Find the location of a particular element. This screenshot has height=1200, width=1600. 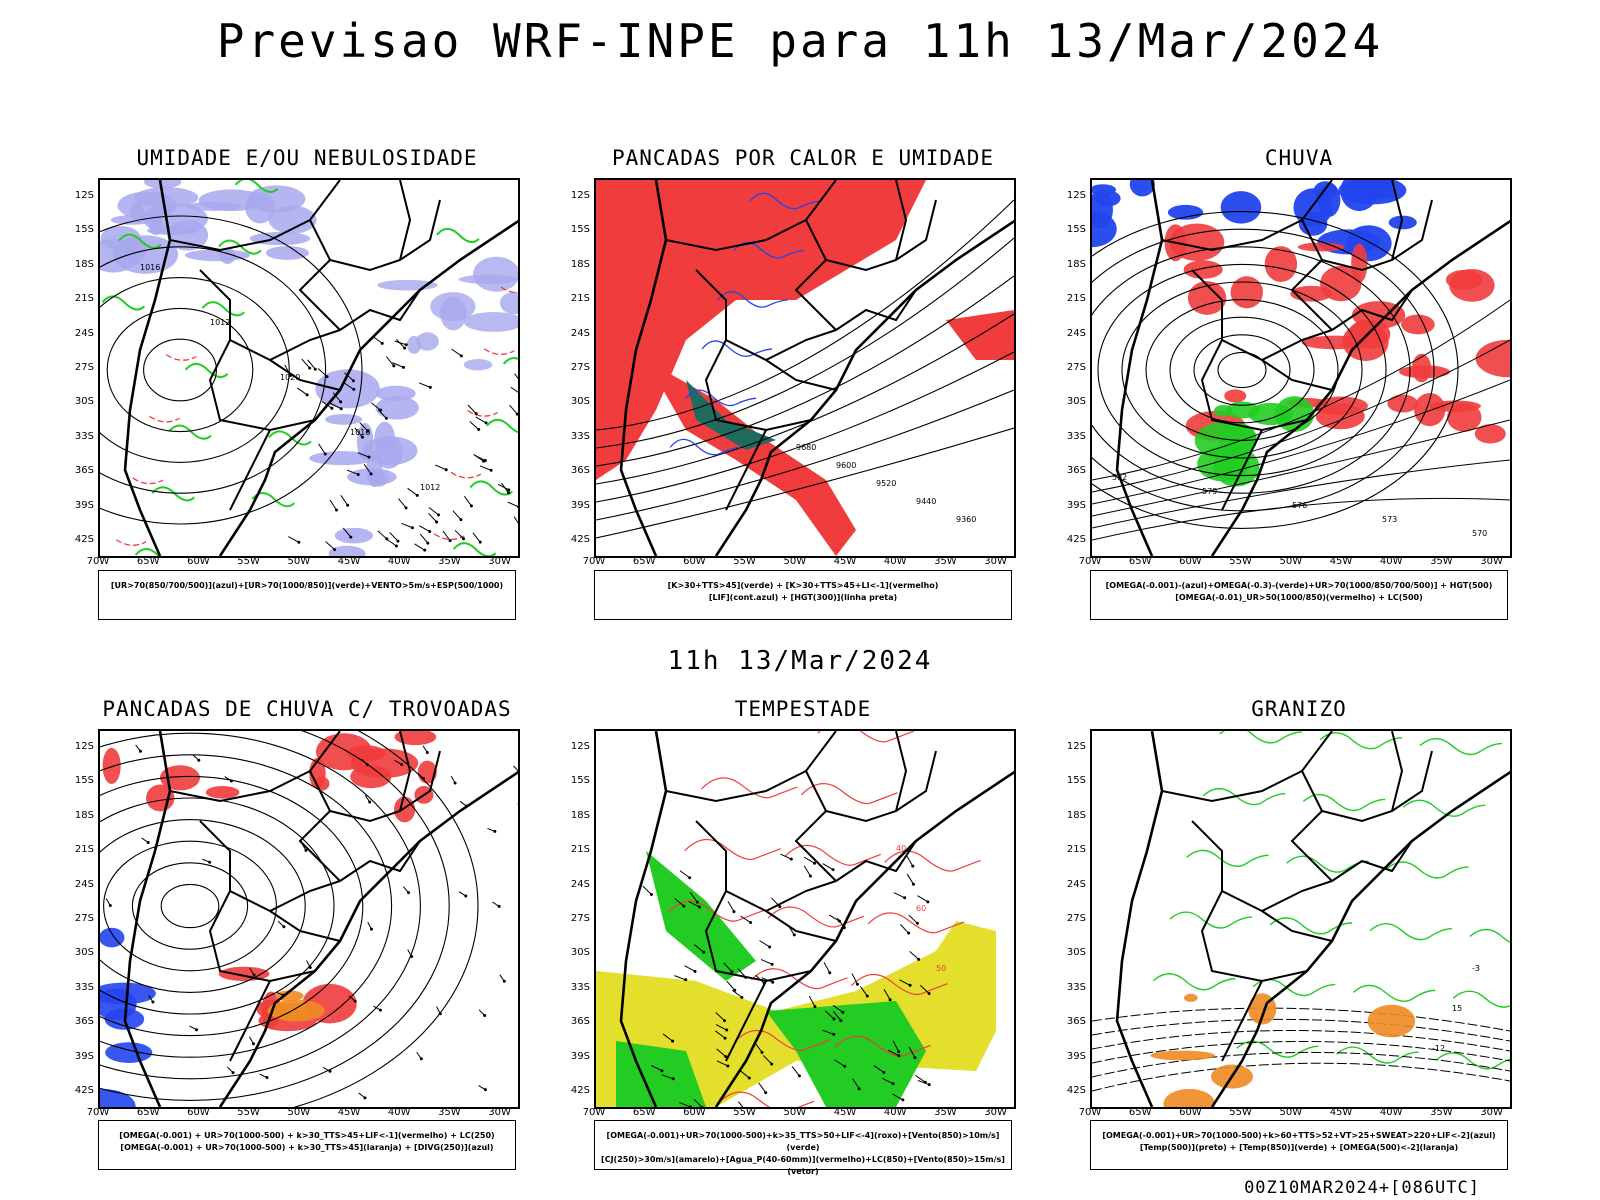

lon-label: 70W is located at coordinates (1090, 1112).